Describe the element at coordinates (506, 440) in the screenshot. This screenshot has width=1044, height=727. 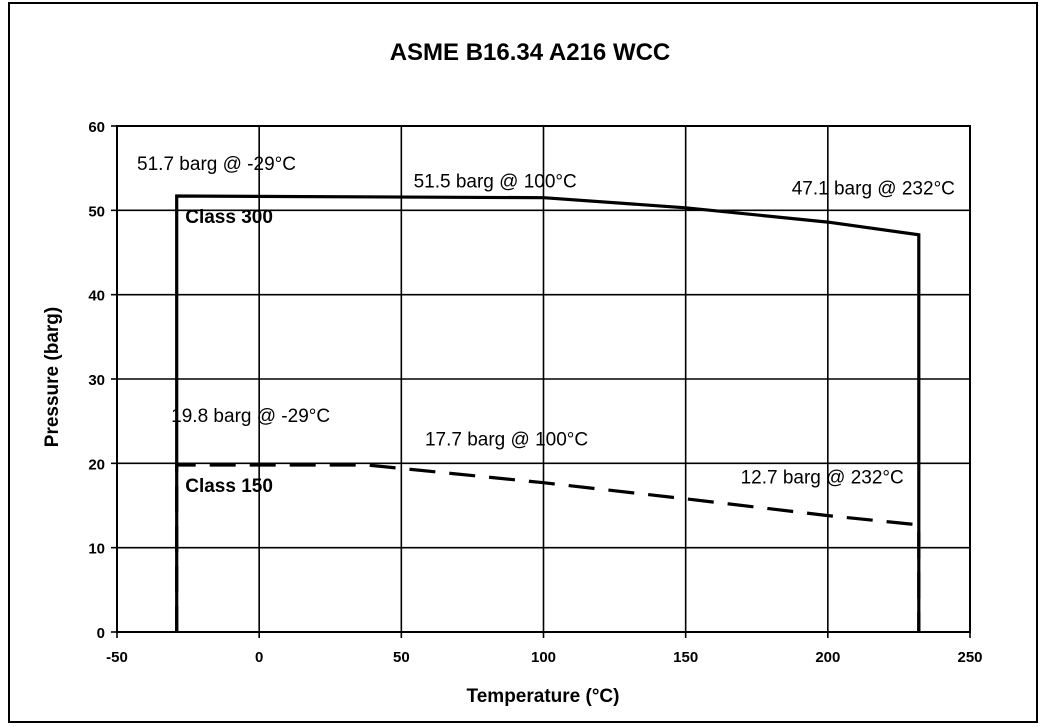
I see `data-annotation: 17.7 barg @ 100°C` at that location.